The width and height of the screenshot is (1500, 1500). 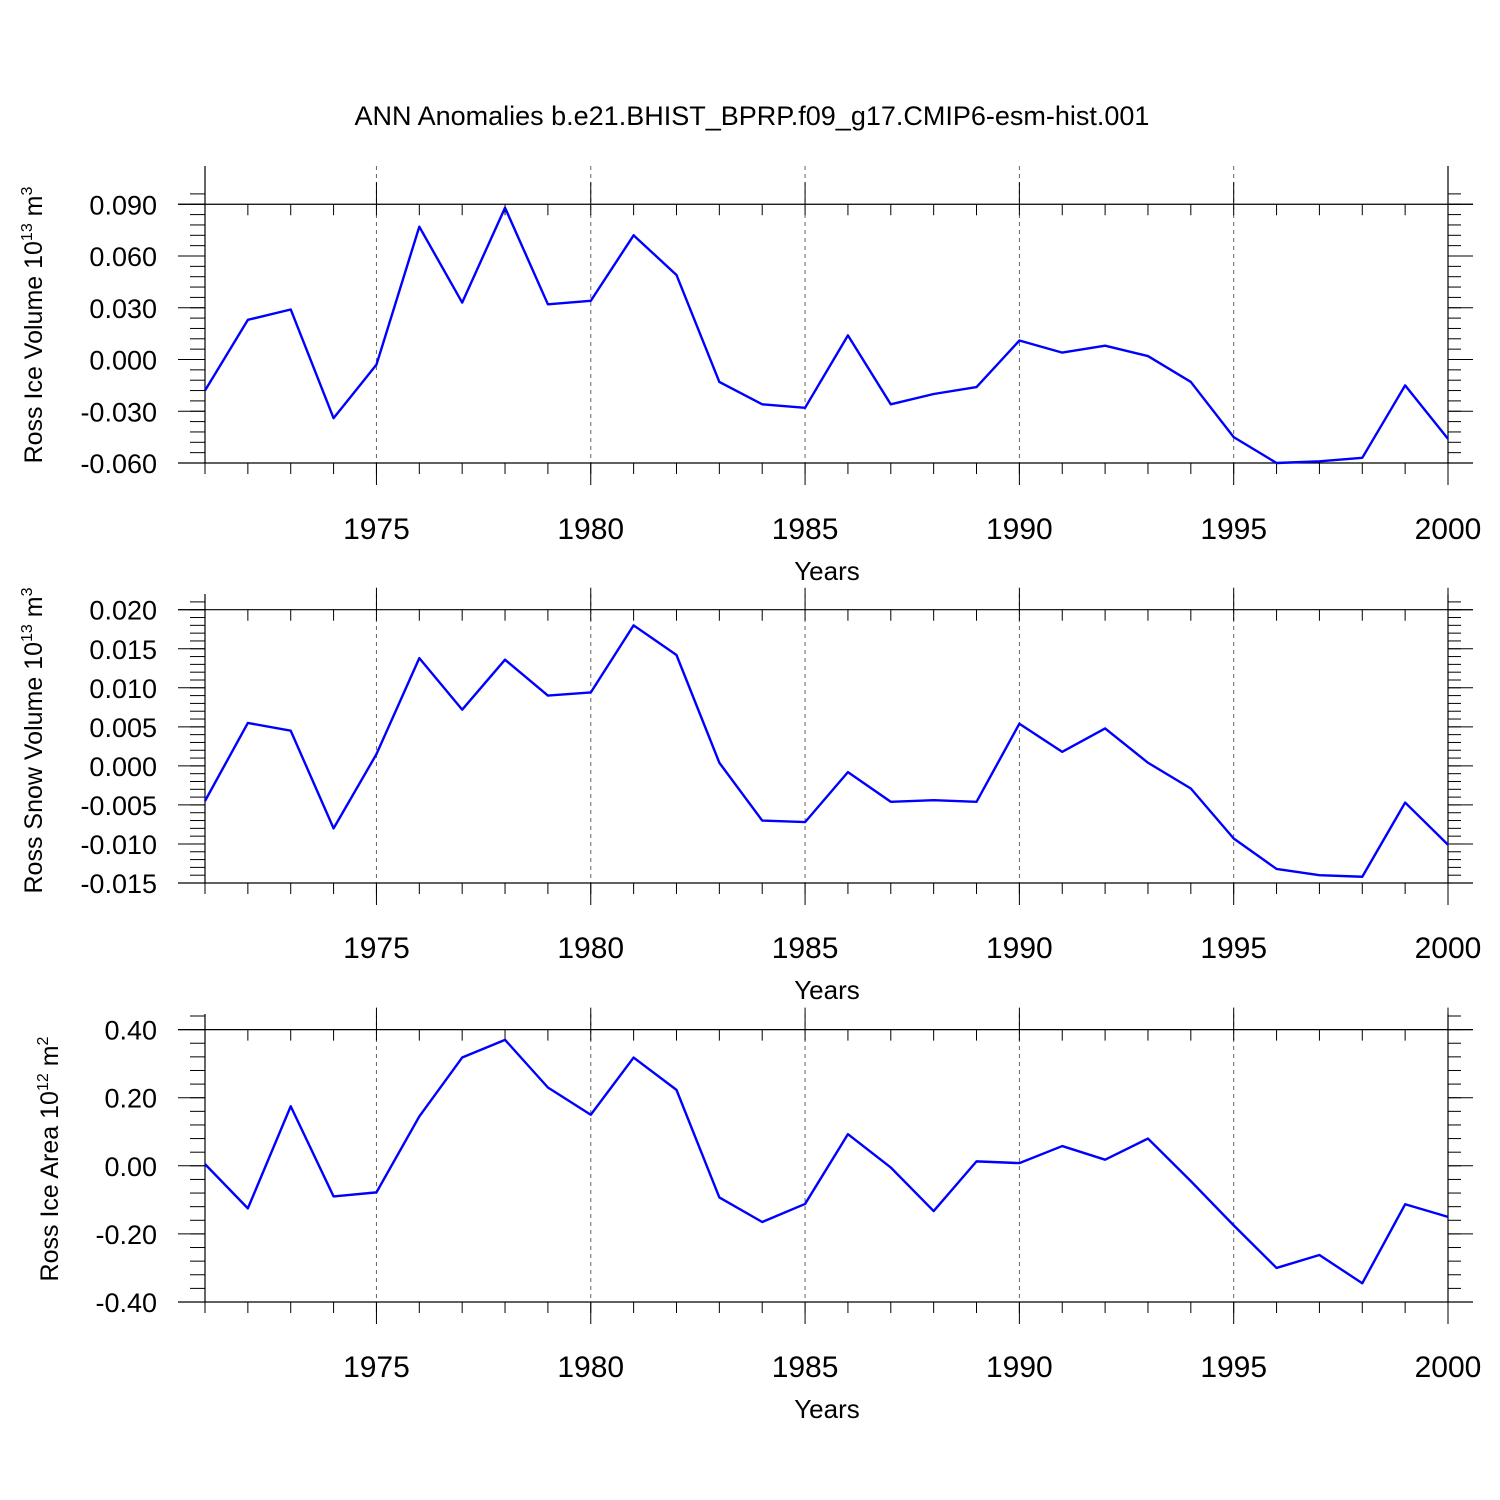 I want to click on y-tick-label: 0.090, so click(x=123, y=205).